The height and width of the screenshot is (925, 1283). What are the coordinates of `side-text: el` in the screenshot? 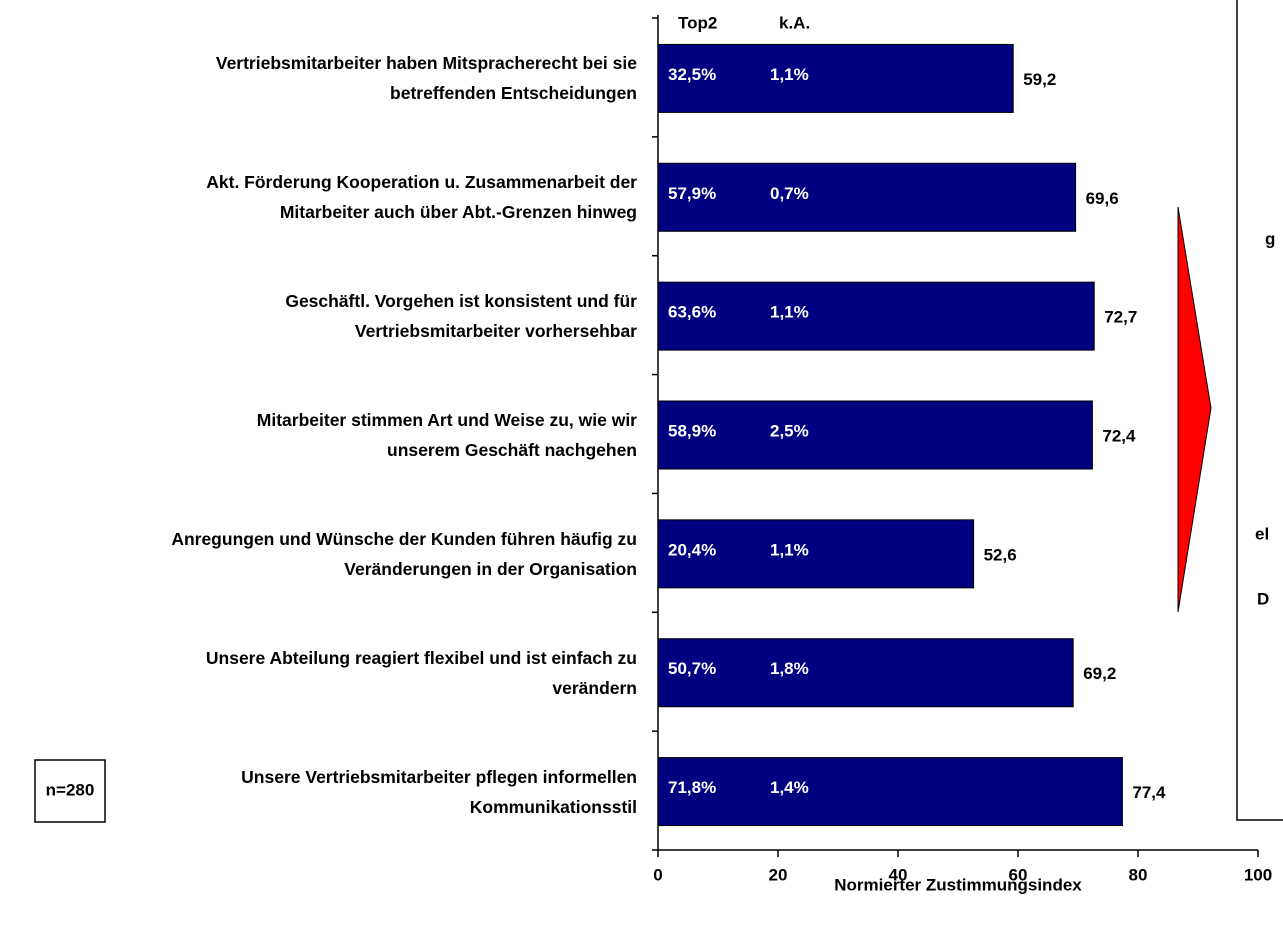 It's located at (1262, 533).